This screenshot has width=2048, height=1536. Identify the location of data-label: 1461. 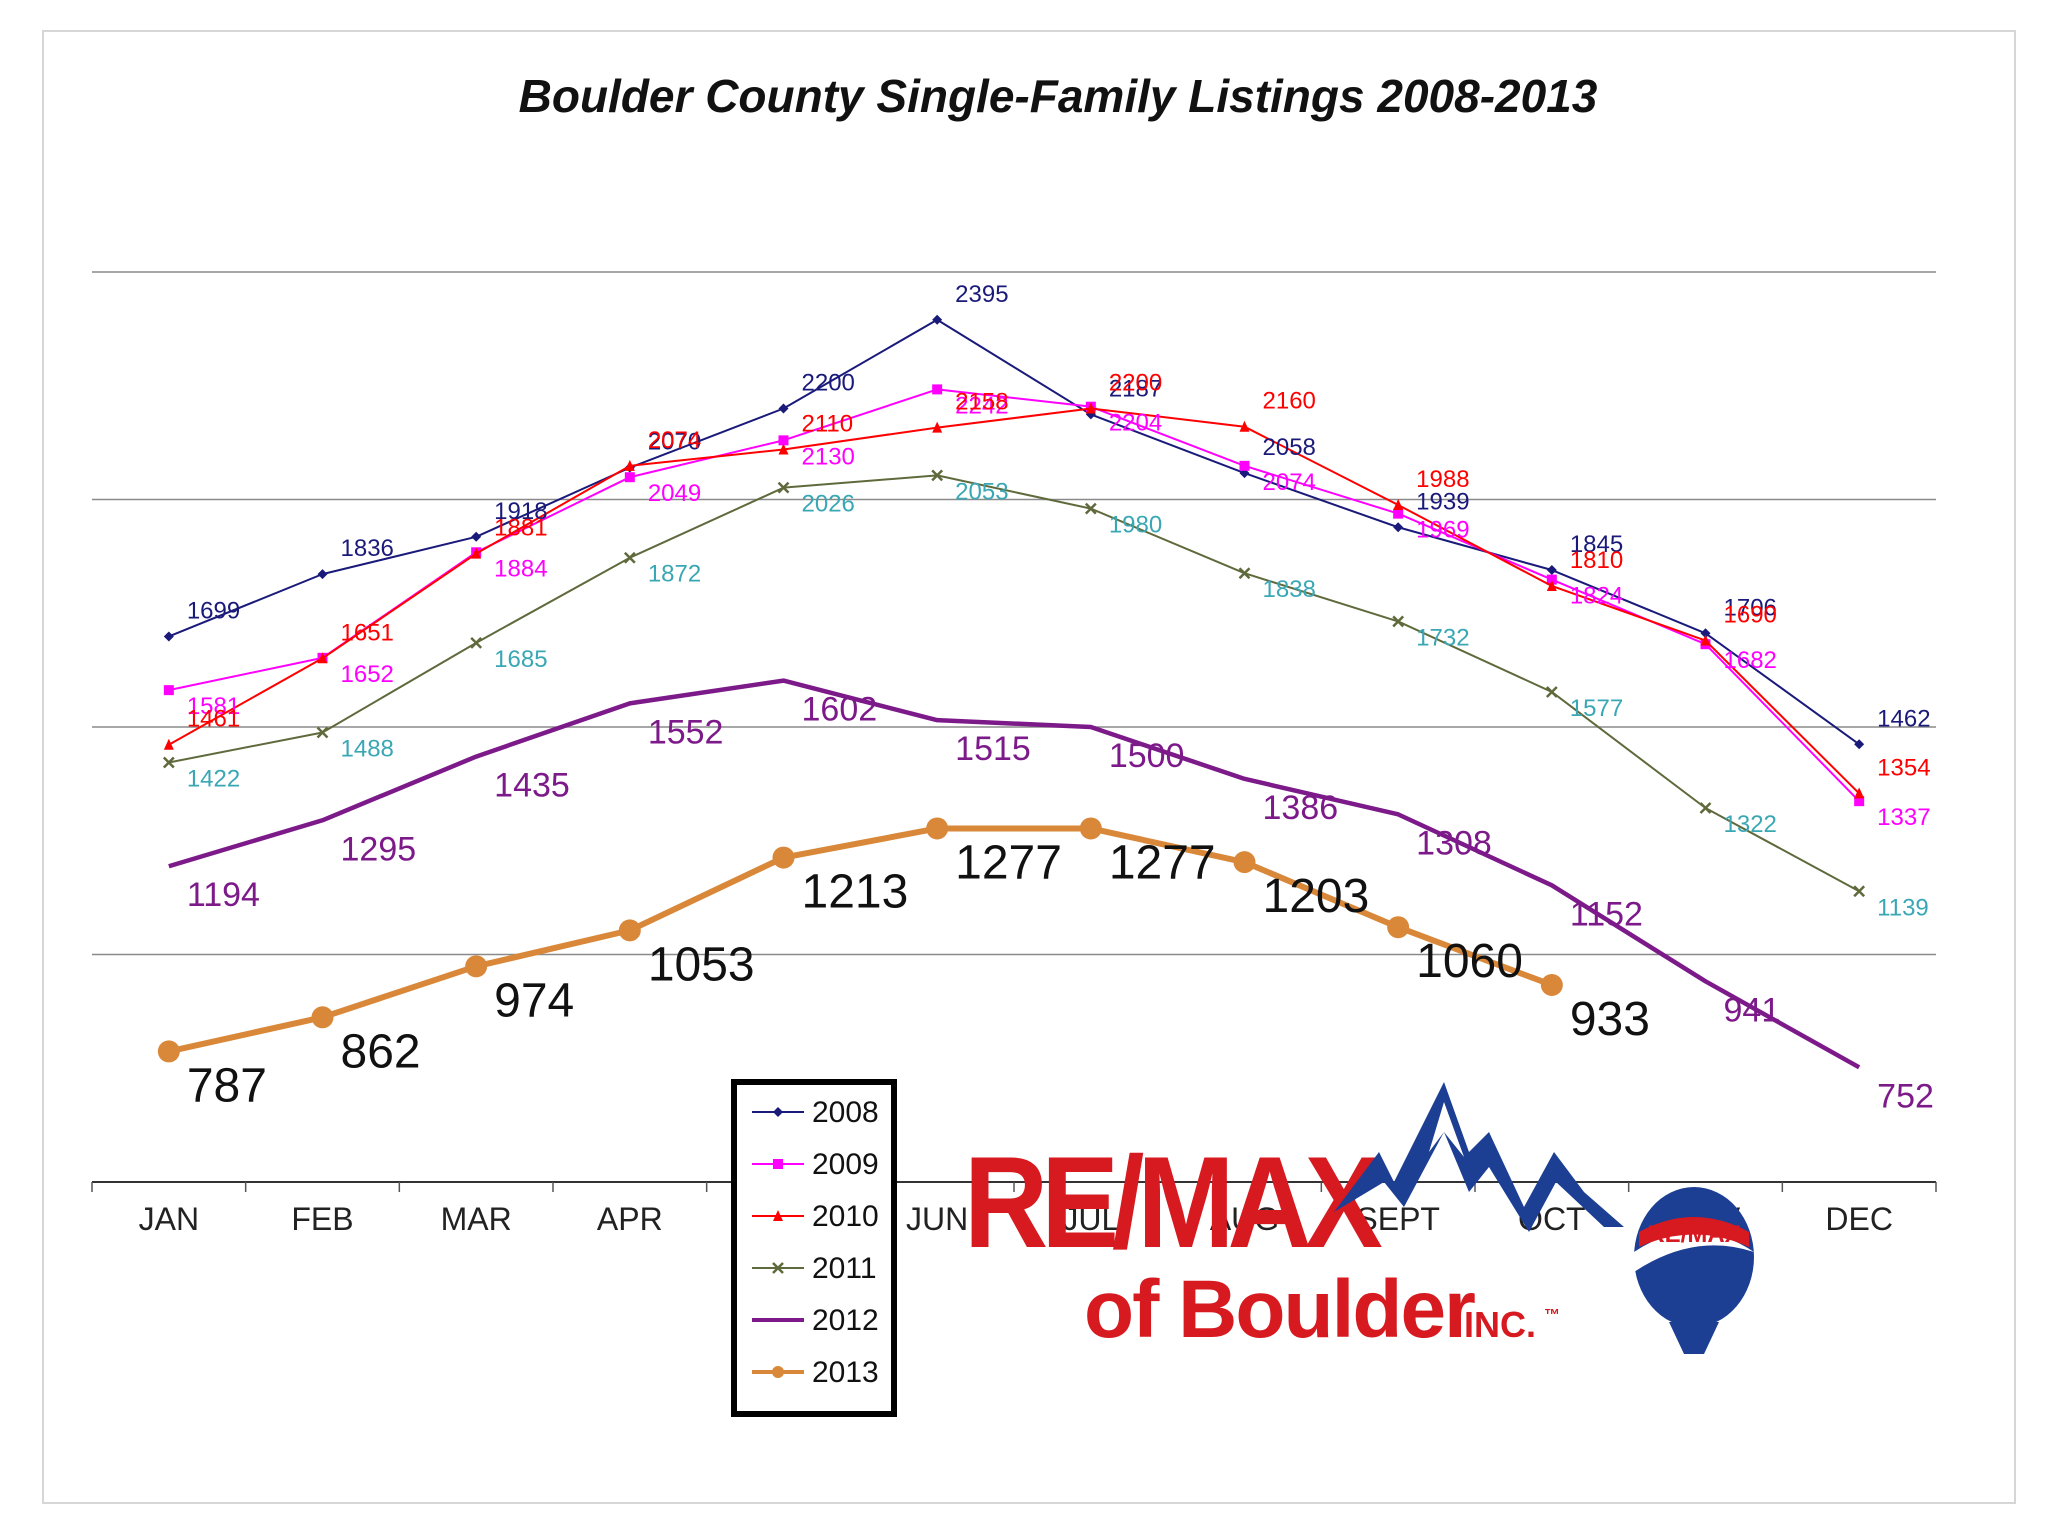
(213, 719).